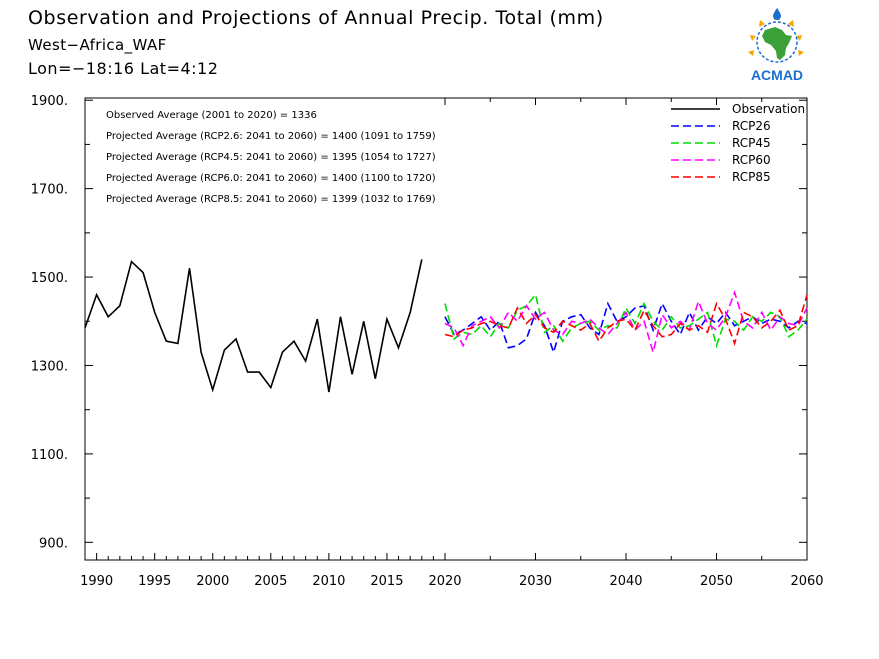  I want to click on series-line-rcp60, so click(626, 323).